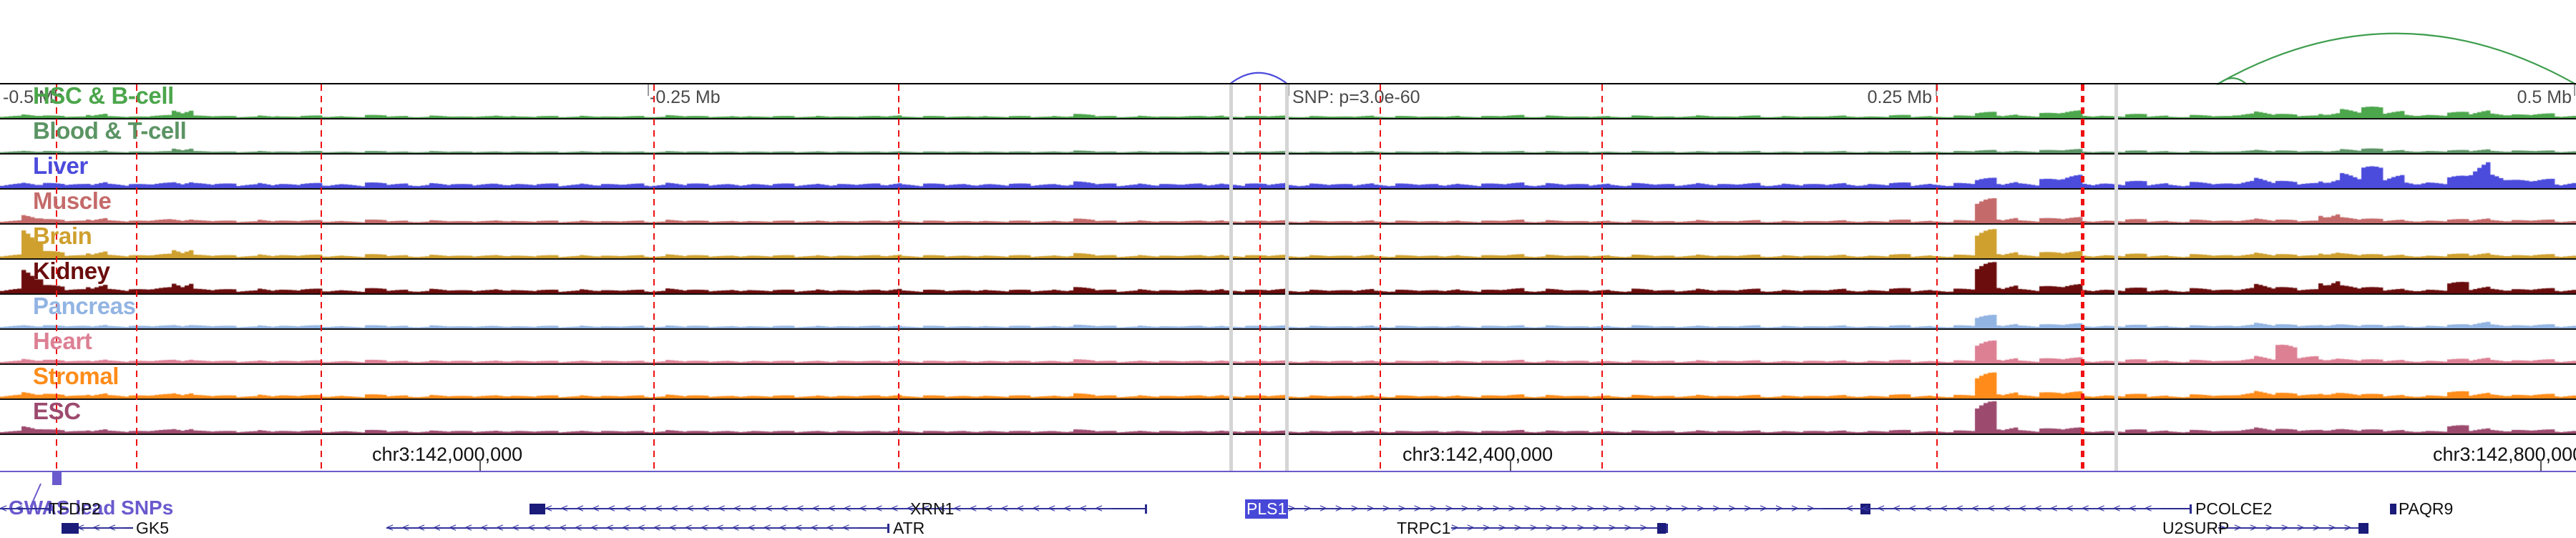  I want to click on track-label: Liver, so click(60, 165).